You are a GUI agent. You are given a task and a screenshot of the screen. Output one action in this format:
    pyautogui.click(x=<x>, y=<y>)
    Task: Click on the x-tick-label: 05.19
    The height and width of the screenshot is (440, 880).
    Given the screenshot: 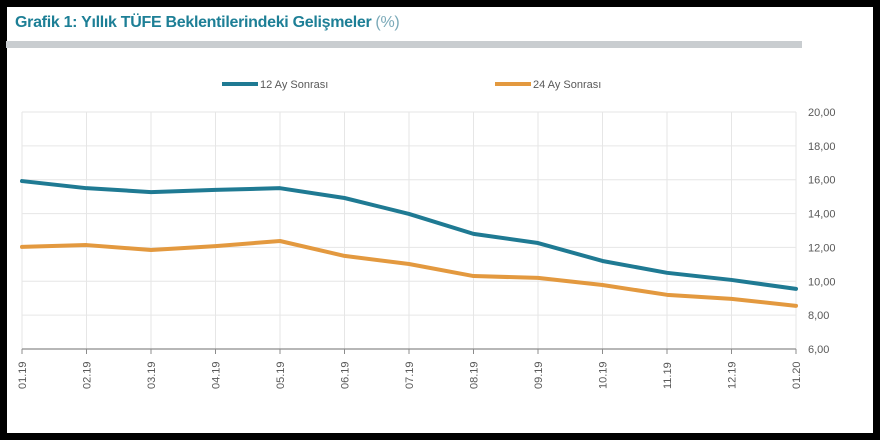 What is the action you would take?
    pyautogui.click(x=281, y=375)
    